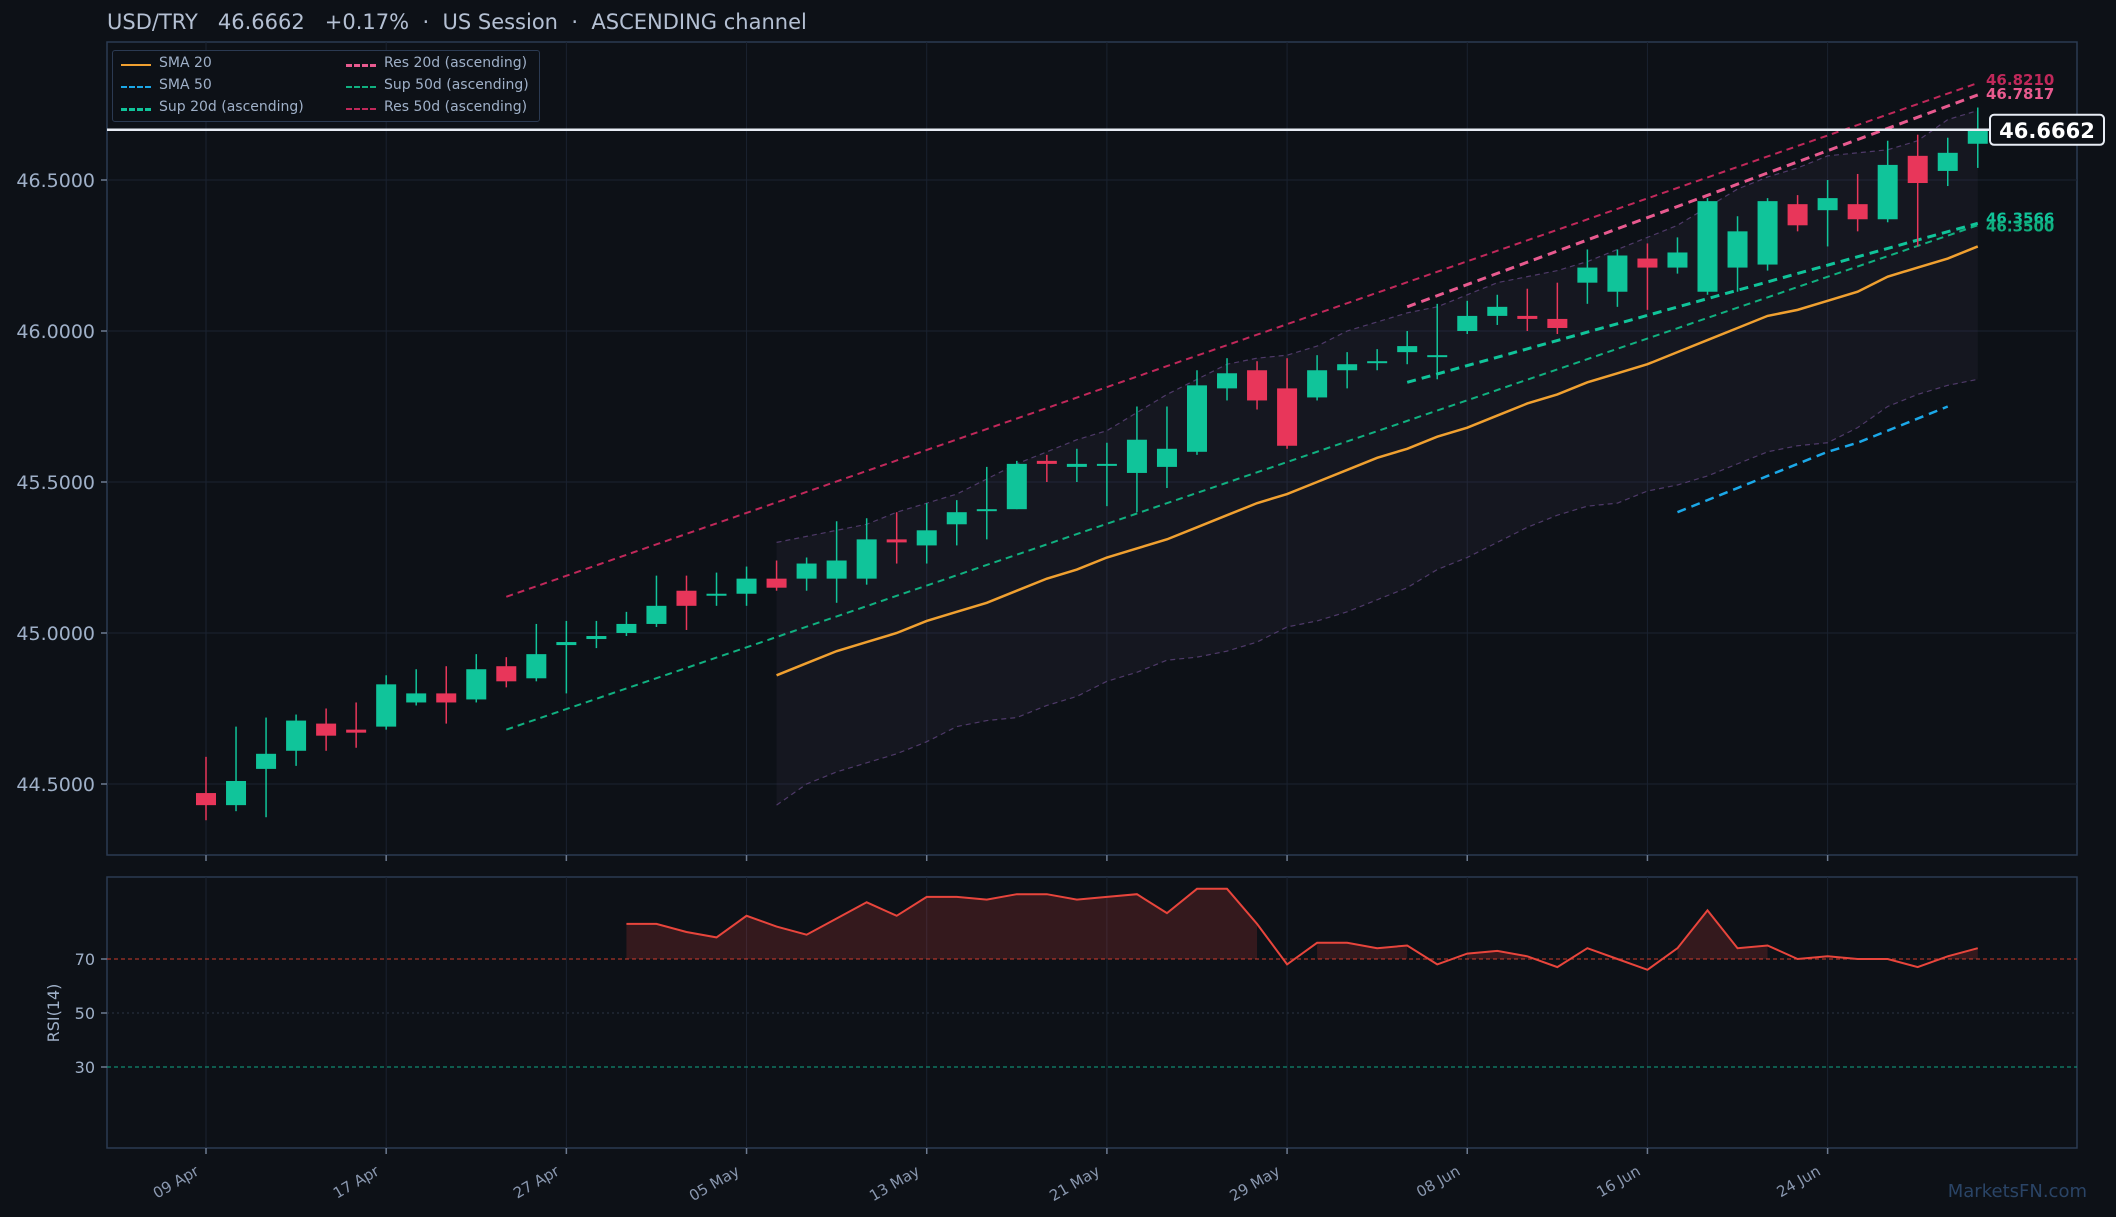 The image size is (2116, 1217). I want to click on sma50-line, so click(1813, 459).